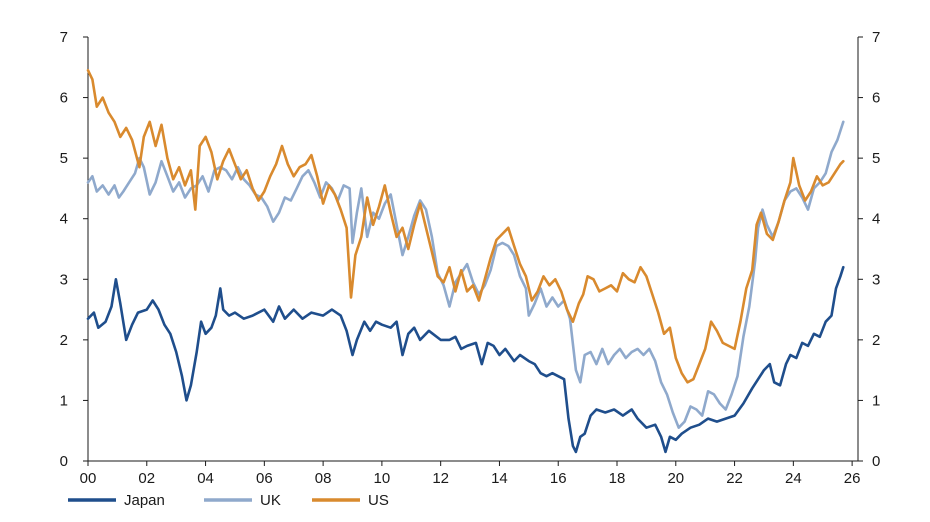 The width and height of the screenshot is (930, 522). I want to click on left-y-tick-label: 0, so click(64, 461).